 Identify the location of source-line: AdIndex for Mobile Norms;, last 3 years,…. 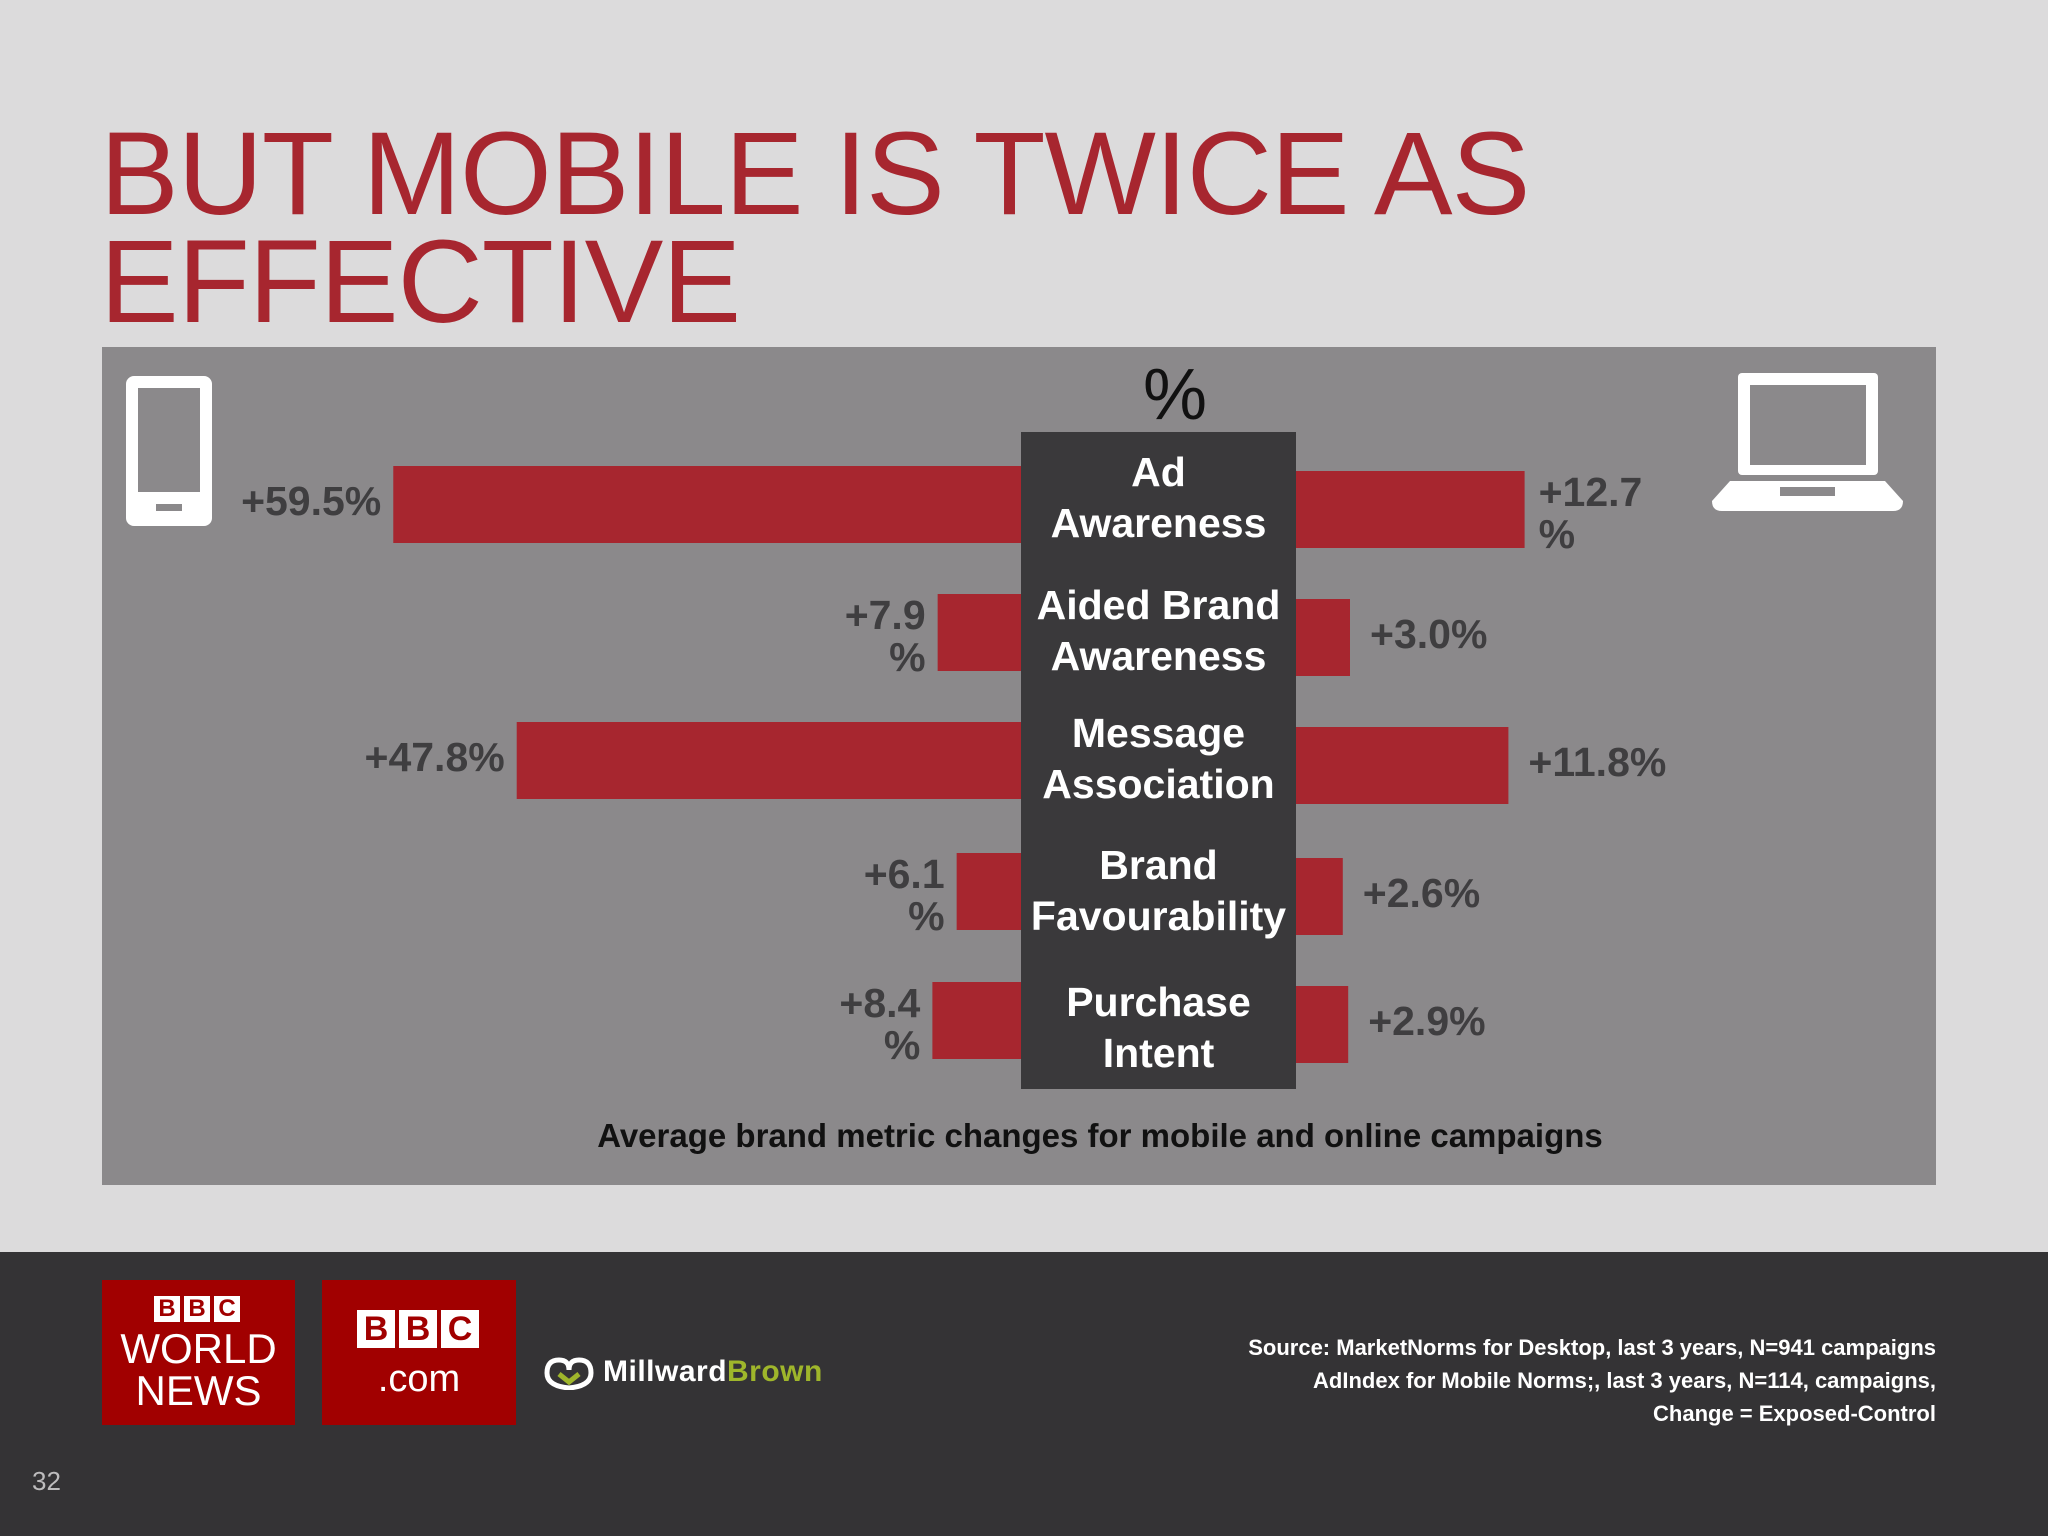
(1624, 1380).